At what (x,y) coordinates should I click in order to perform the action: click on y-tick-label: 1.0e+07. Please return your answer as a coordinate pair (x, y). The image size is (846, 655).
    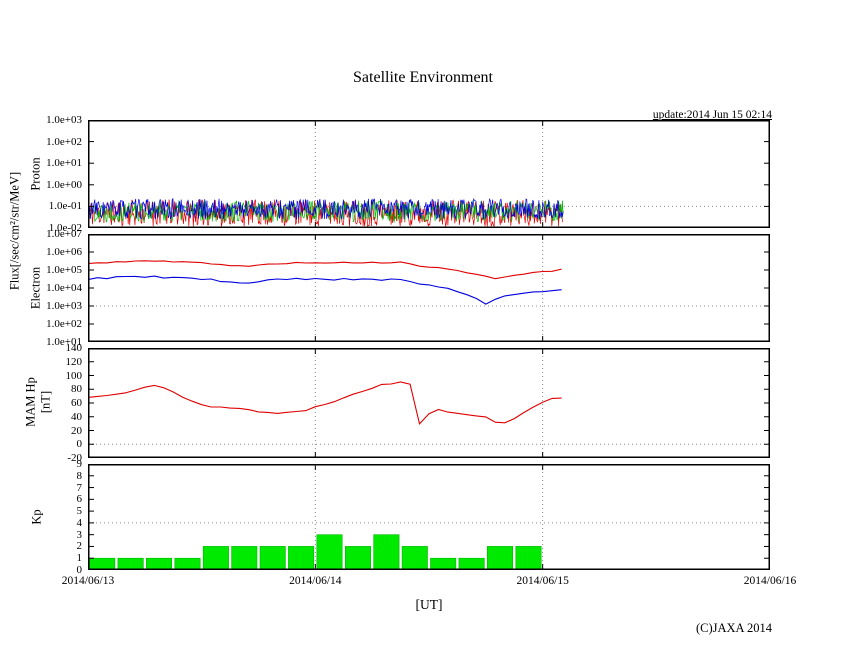
    Looking at the image, I should click on (64, 234).